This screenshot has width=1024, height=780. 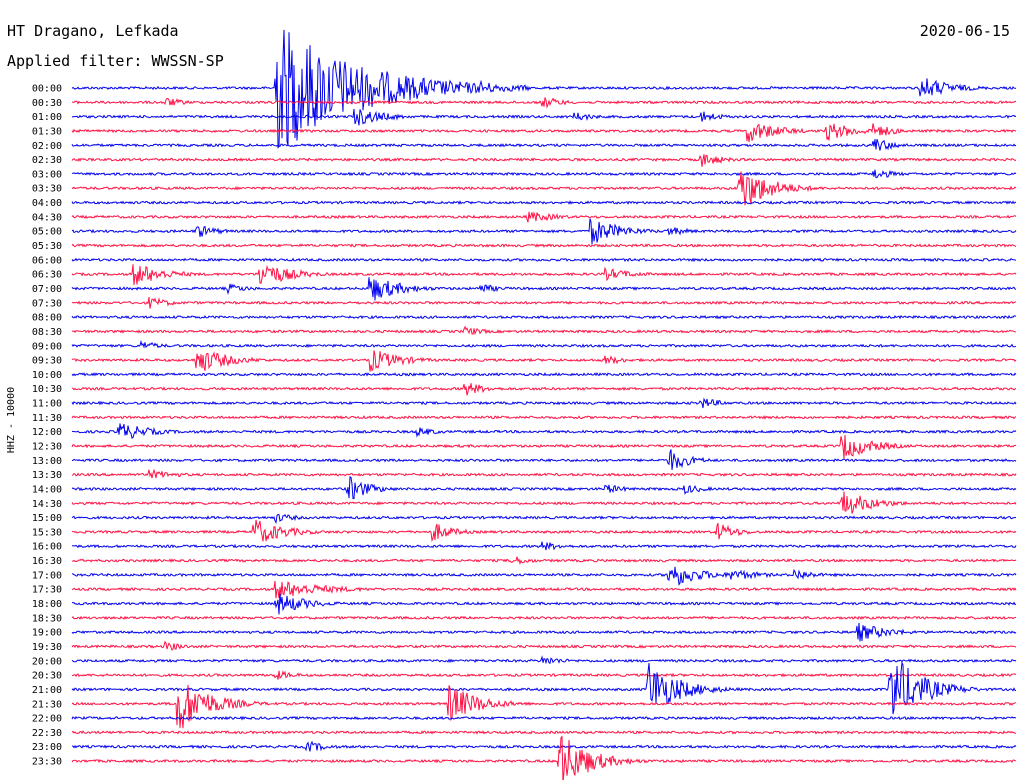 I want to click on time-label: 14:30, so click(x=47, y=504).